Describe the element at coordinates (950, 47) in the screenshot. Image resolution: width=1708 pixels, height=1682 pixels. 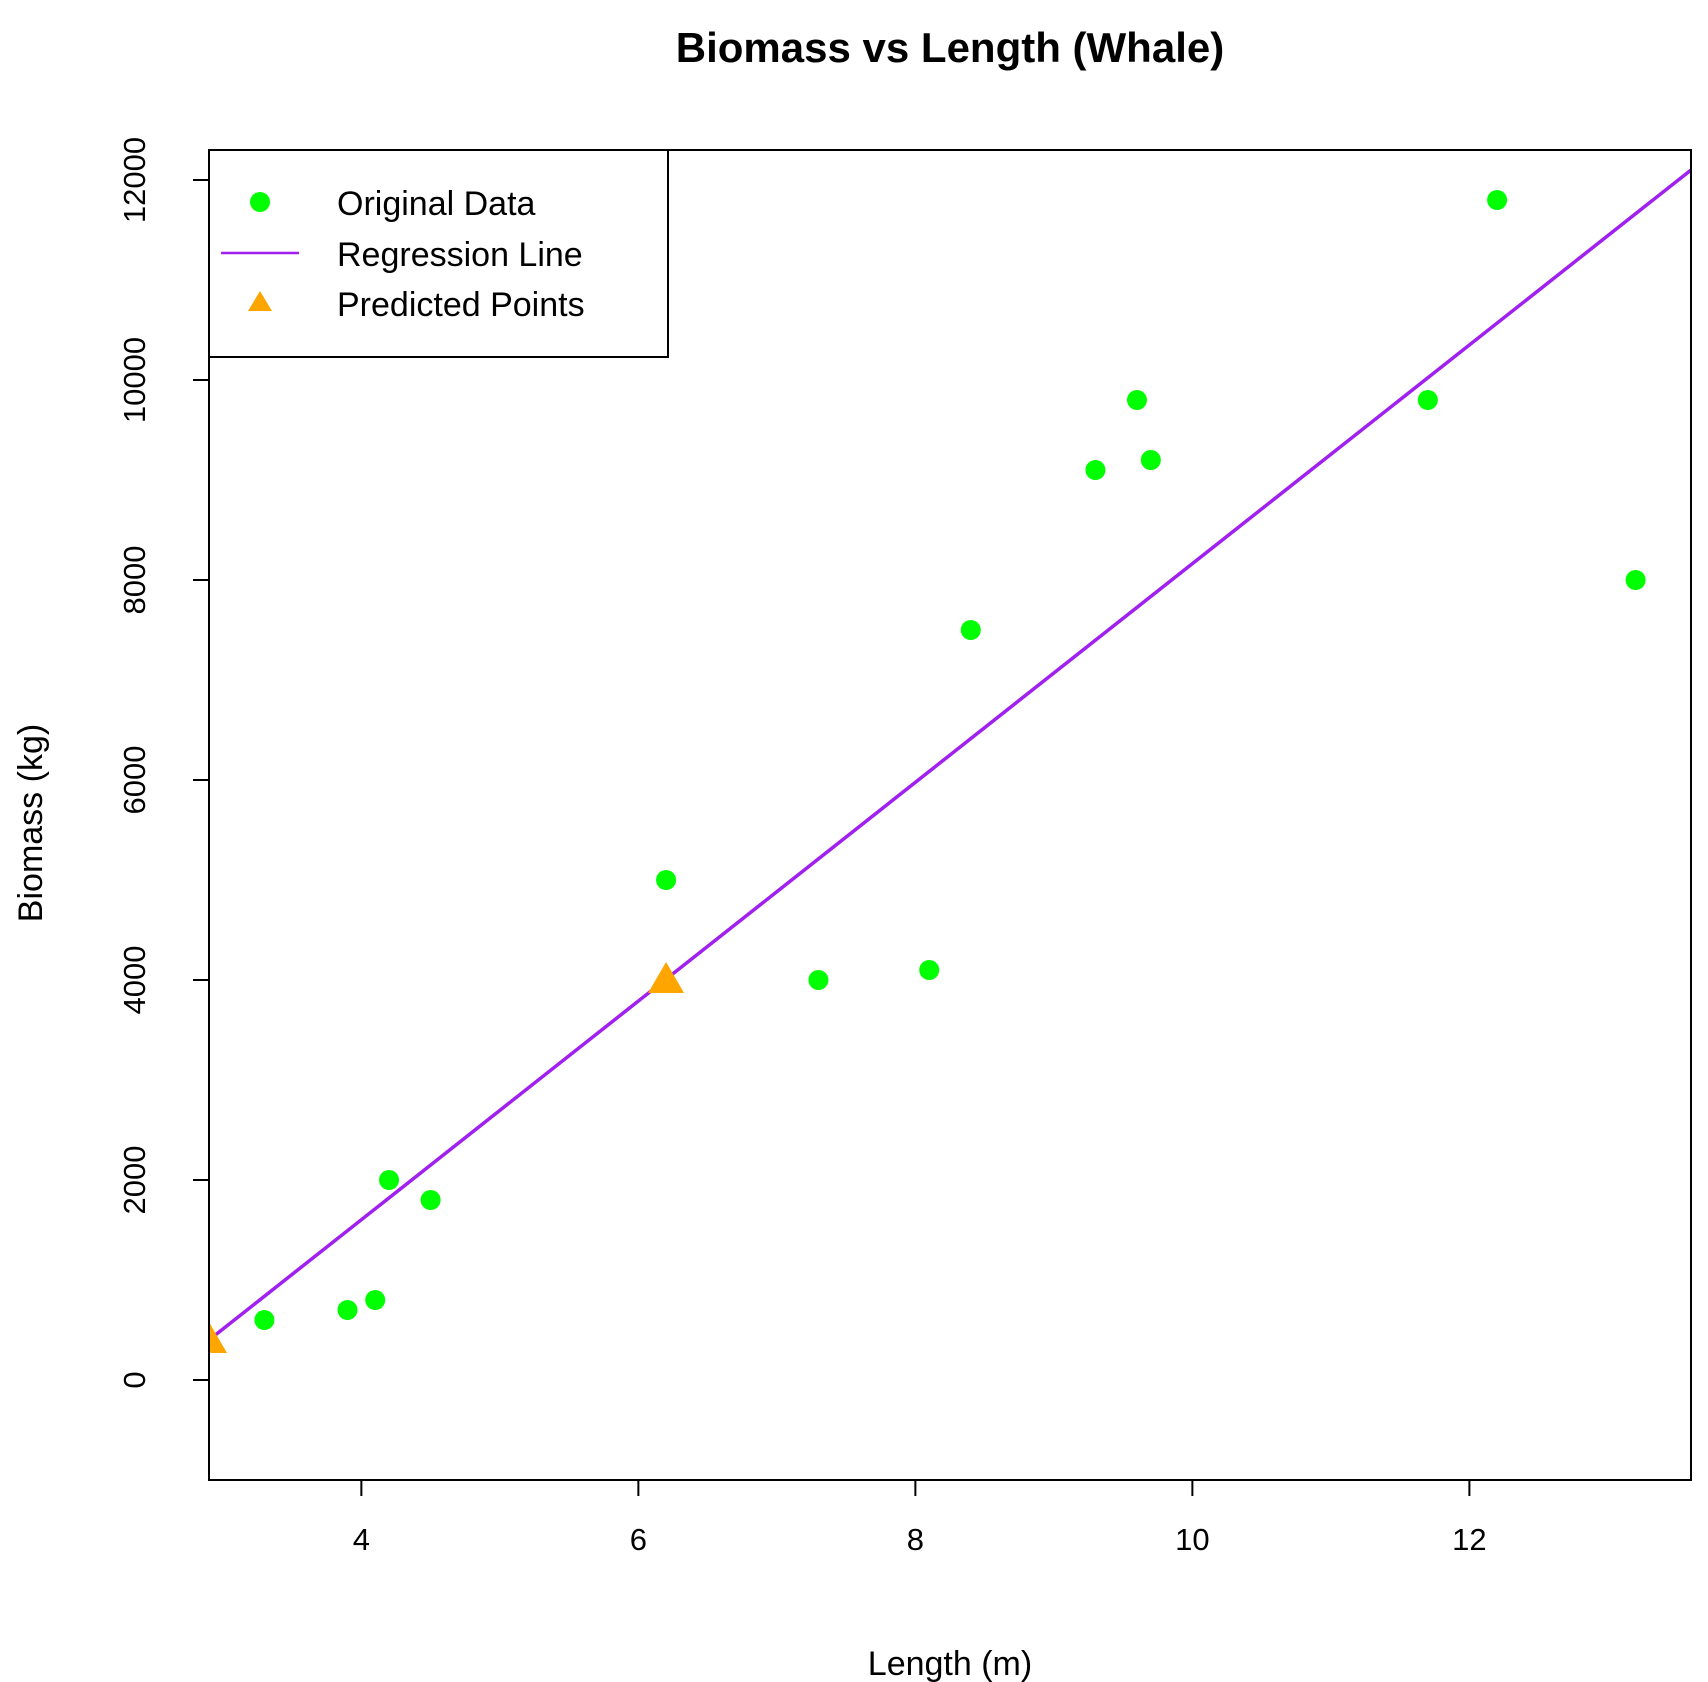
I see `chart-title: Biomass vs Length (Whale)` at that location.